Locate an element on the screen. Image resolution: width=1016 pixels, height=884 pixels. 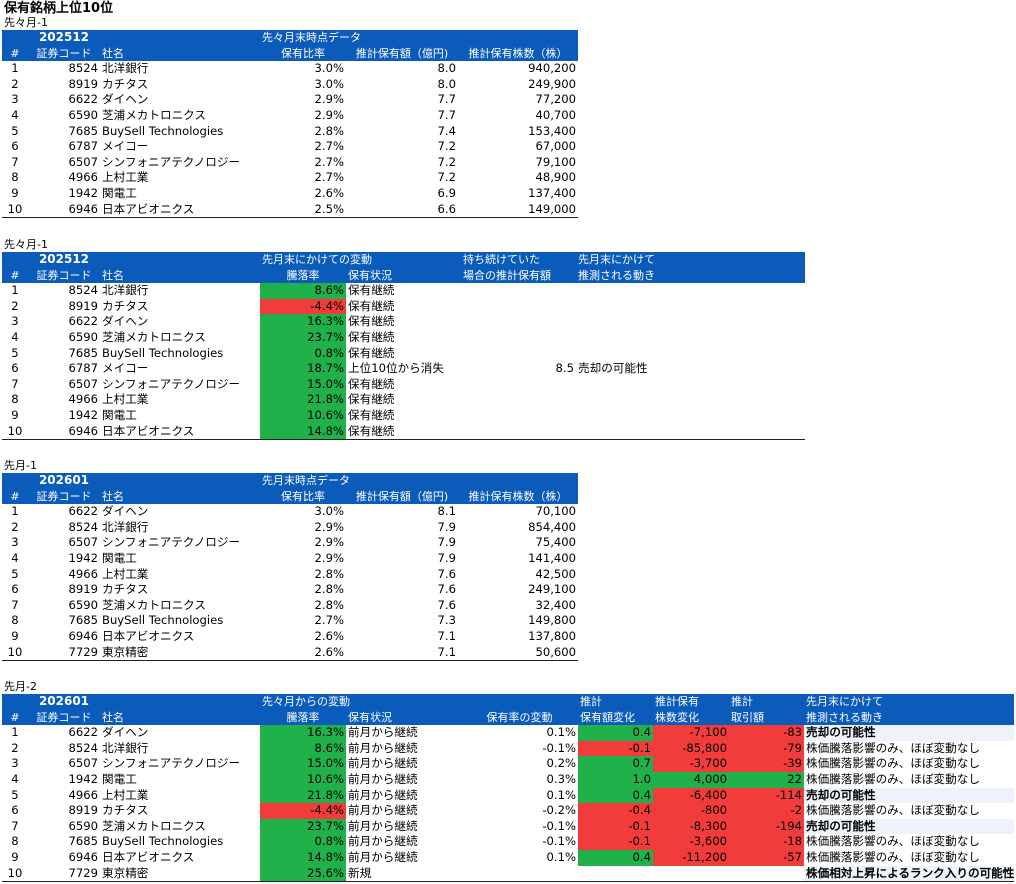
col-name-header: 社名 is located at coordinates (180, 53).